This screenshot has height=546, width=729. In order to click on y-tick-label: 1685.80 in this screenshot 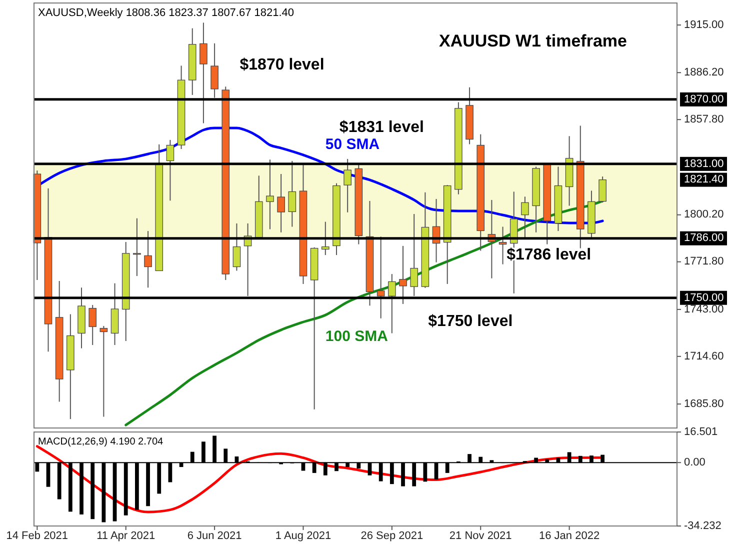, I will do `click(704, 404)`.